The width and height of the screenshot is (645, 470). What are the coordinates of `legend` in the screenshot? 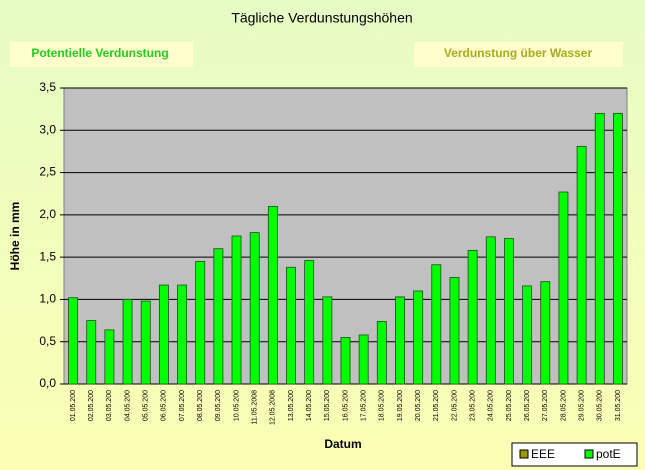 It's located at (574, 454).